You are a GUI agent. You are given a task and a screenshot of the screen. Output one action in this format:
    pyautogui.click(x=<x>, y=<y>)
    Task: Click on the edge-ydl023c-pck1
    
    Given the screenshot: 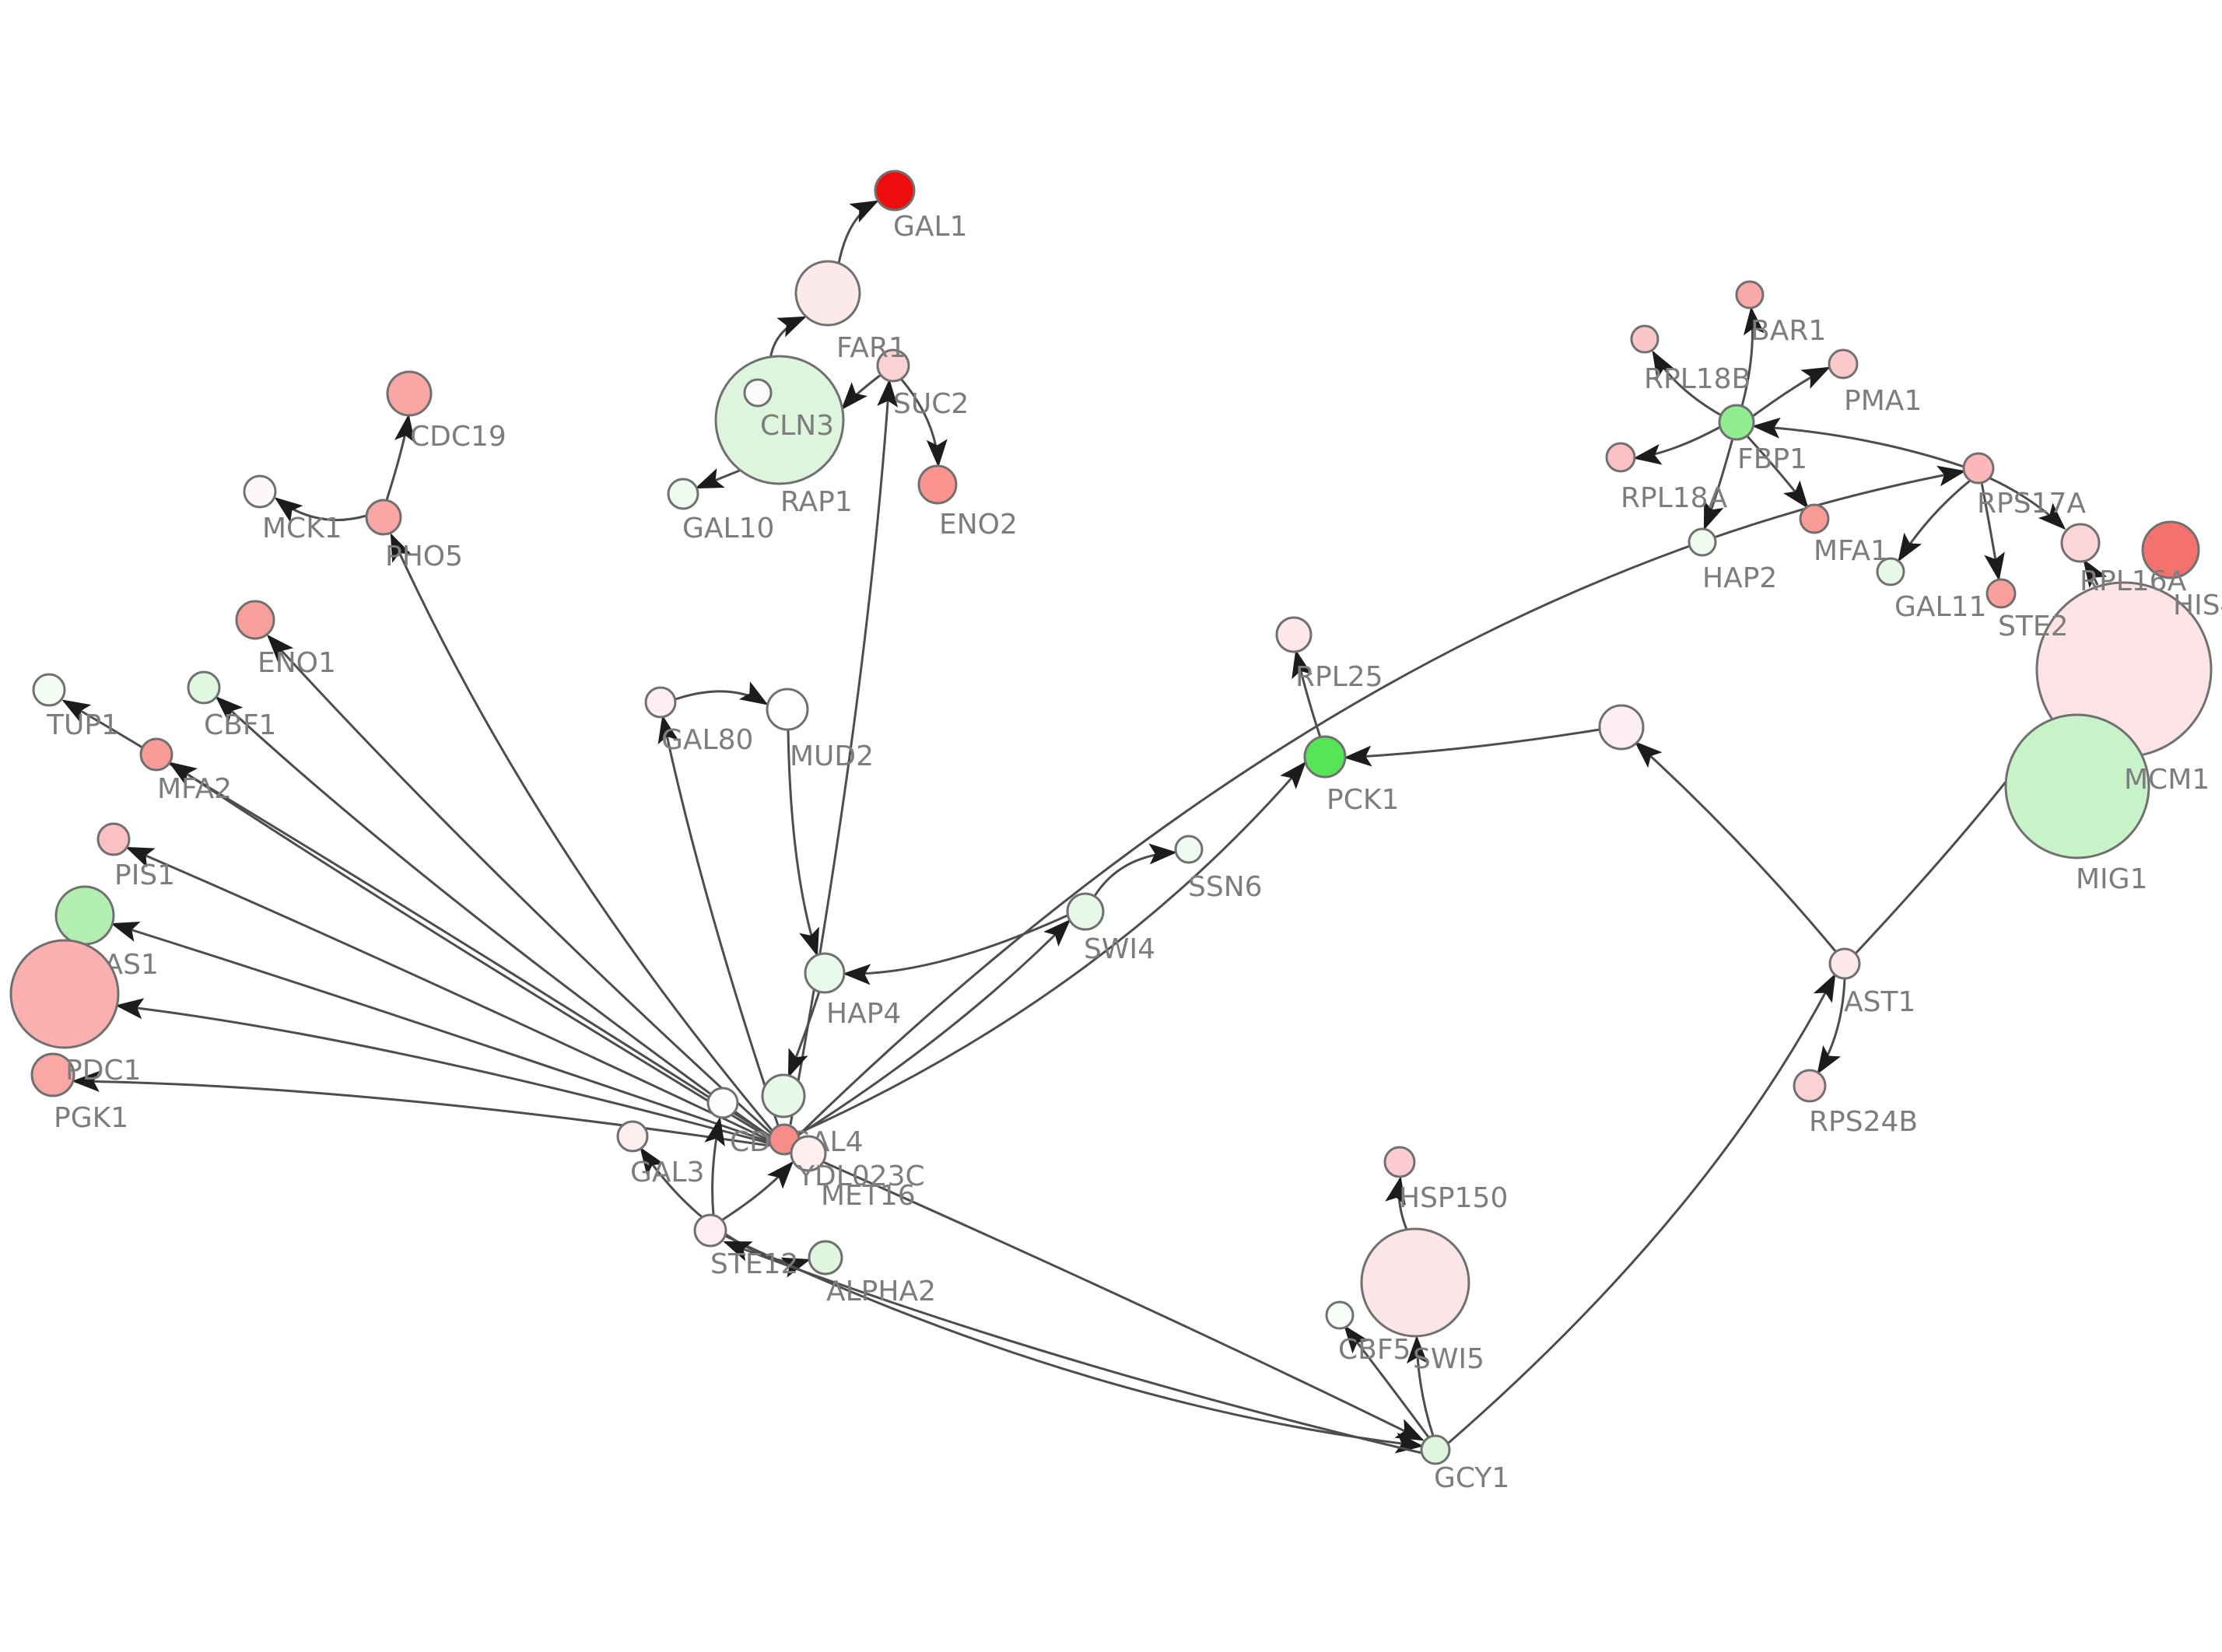 What is the action you would take?
    pyautogui.click(x=1051, y=948)
    